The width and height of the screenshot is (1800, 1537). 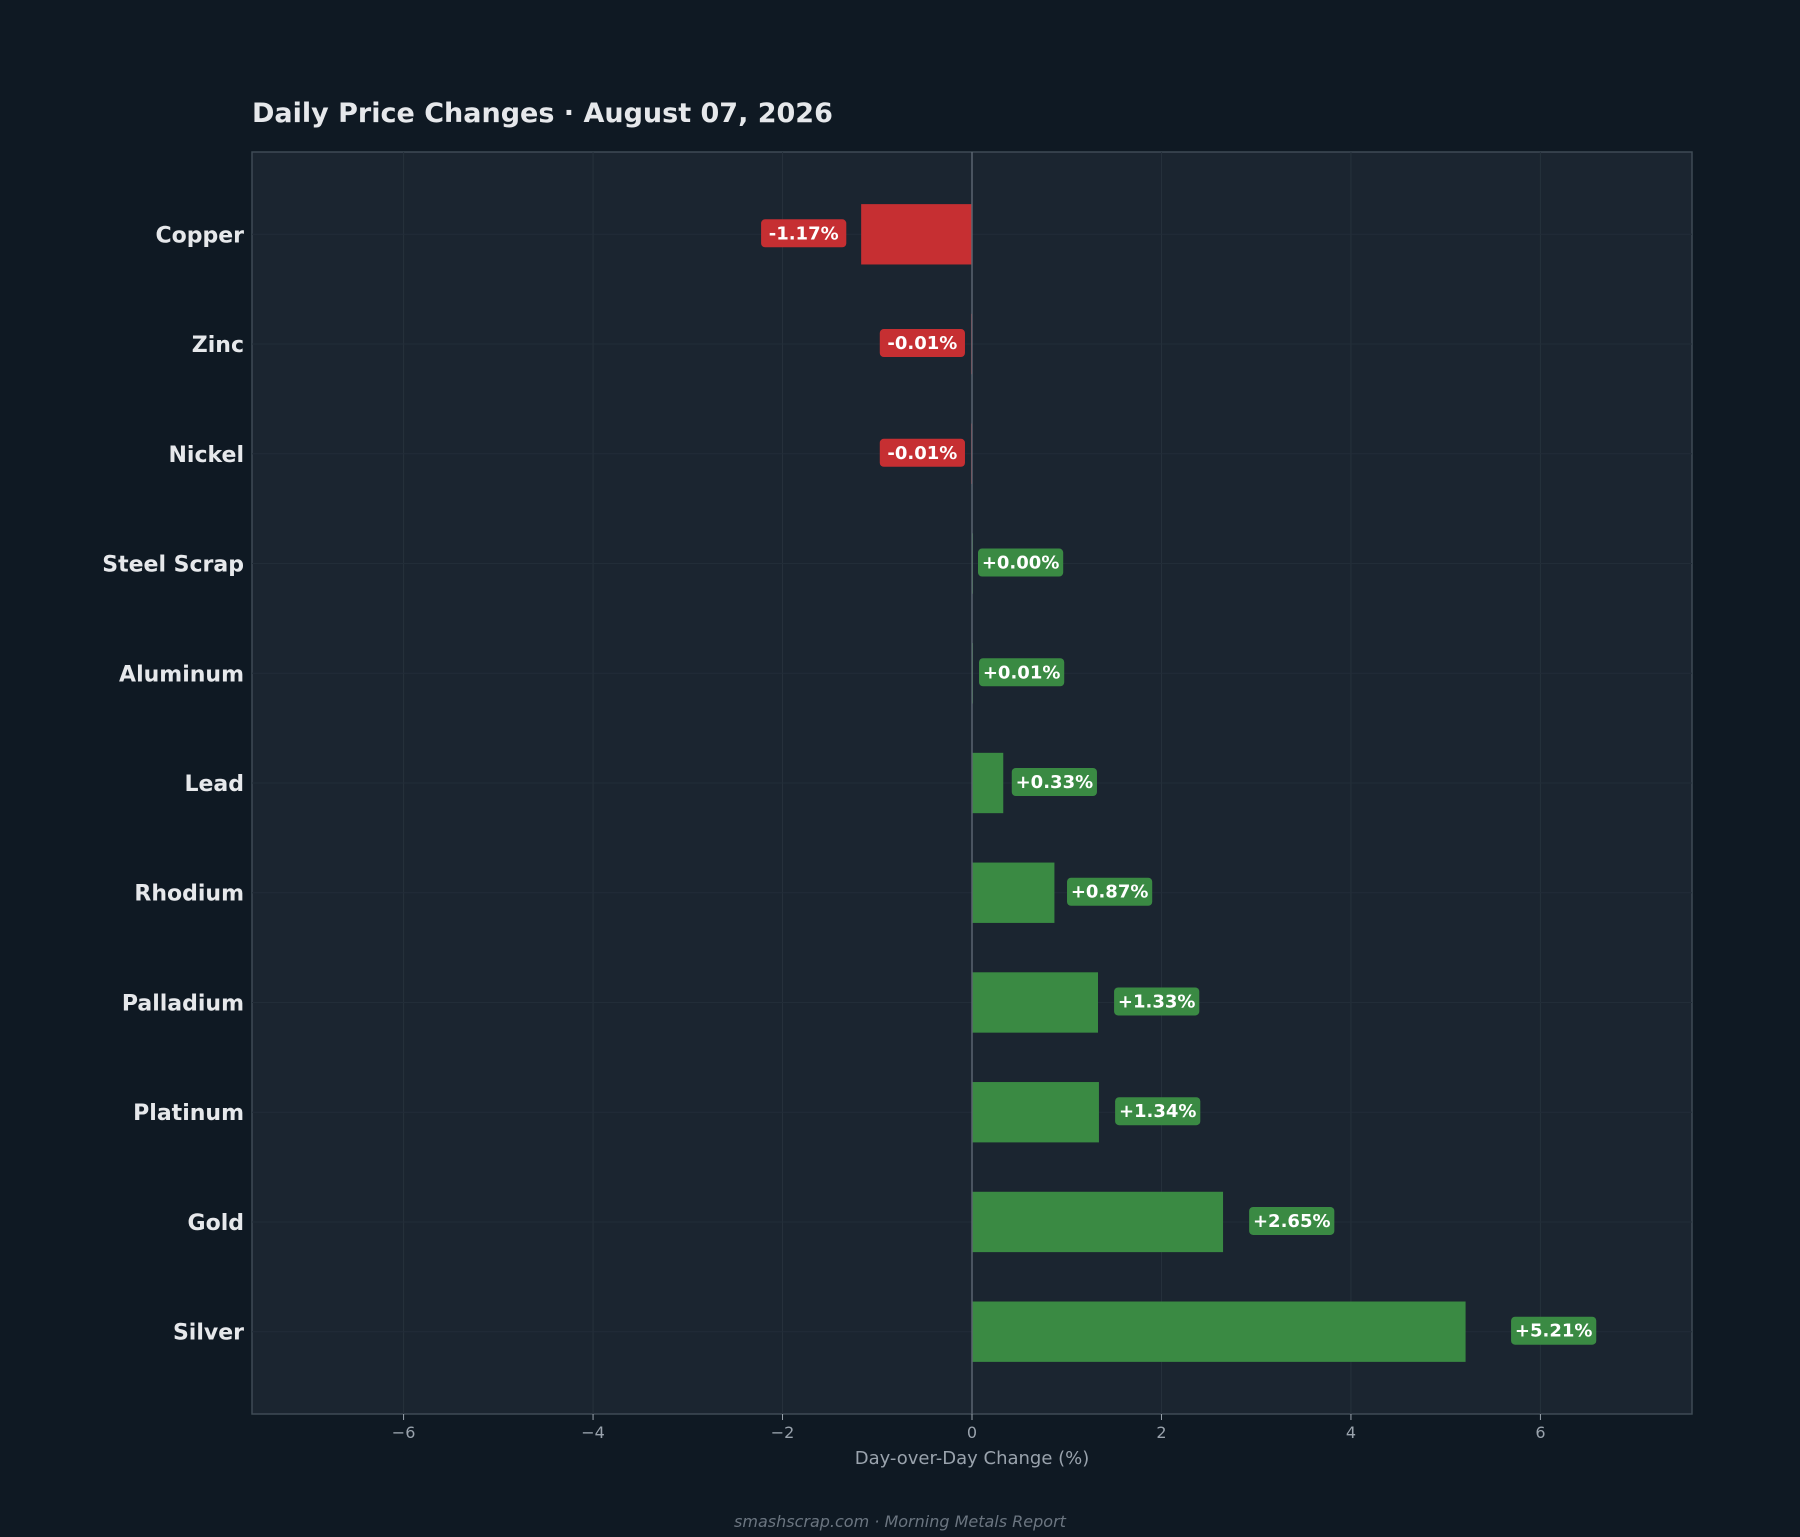 I want to click on value-label-text: +5.21%, so click(x=1554, y=1331).